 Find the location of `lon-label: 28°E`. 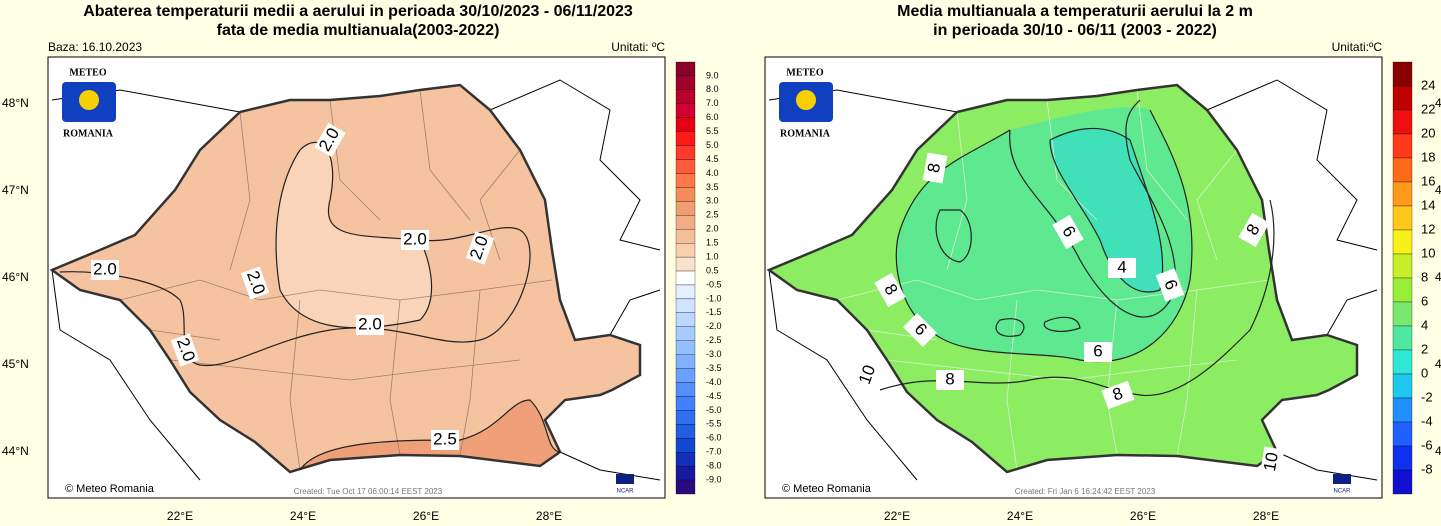

lon-label: 28°E is located at coordinates (1266, 516).